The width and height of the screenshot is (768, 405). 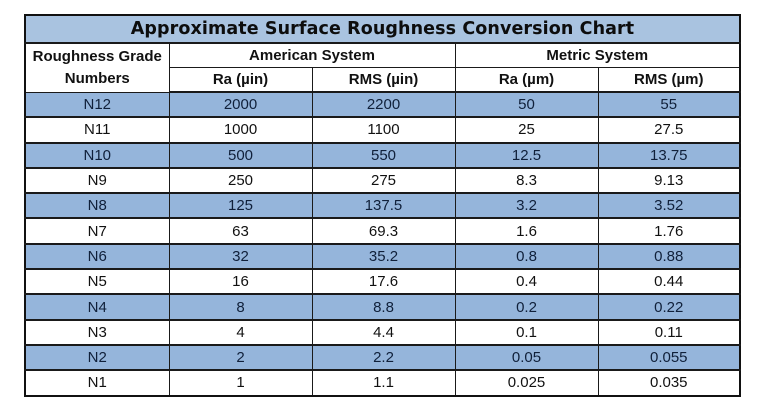 I want to click on table-row: N7 63 69.3 1.6 1.76, so click(x=382, y=231).